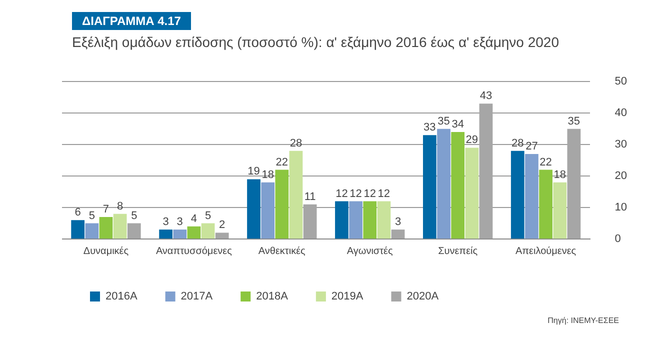  Describe the element at coordinates (316, 42) in the screenshot. I see `chart-subtitle: Εξέλιξη ομάδων επίδοσης (ποσοστό %): α' εξάμηνο 2016 έως α' εξάμηνο 2020` at that location.